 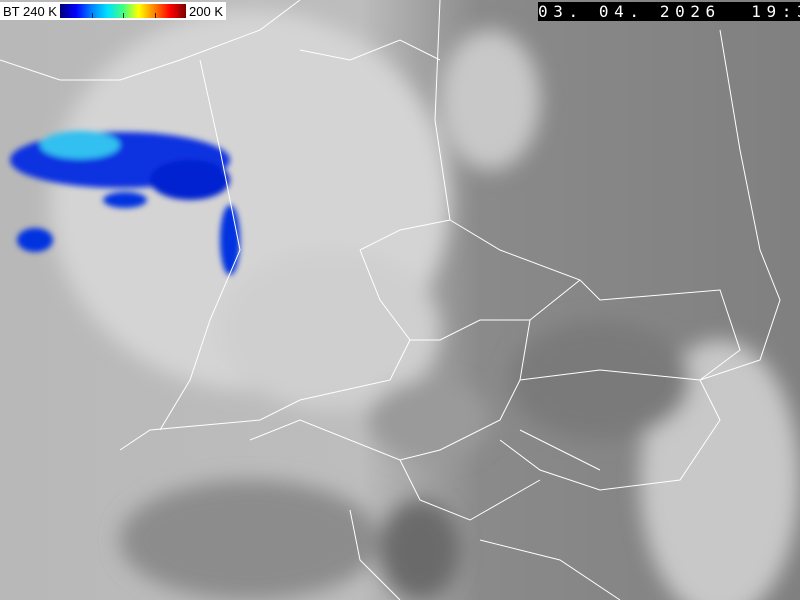 What do you see at coordinates (125, 203) in the screenshot?
I see `cold-cloud-tops` at bounding box center [125, 203].